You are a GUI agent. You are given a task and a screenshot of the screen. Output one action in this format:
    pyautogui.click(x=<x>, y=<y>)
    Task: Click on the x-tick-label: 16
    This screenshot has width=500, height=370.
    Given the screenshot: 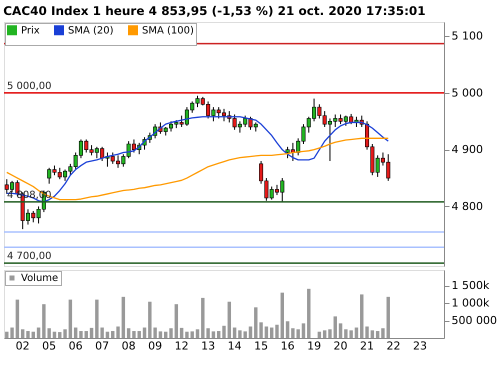 What is the action you would take?
    pyautogui.click(x=287, y=346)
    